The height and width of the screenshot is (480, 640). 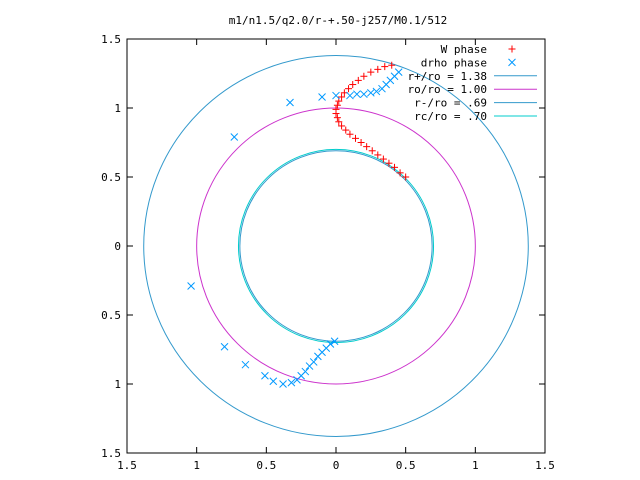 I want to click on y-tick-label: 0, so click(x=117, y=246).